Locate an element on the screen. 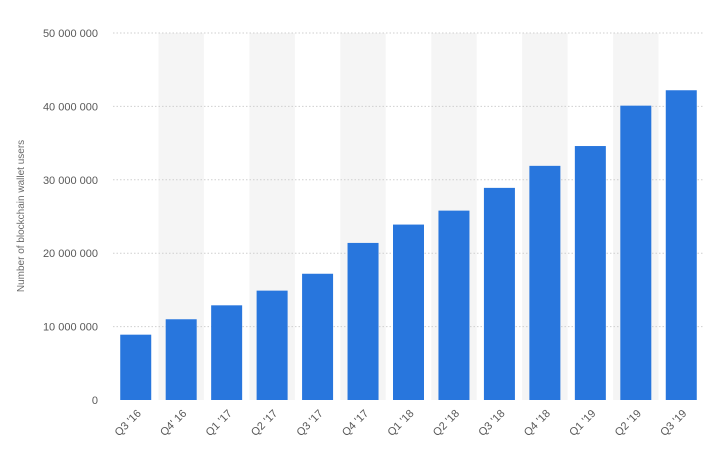 This screenshot has height=459, width=709. x-tick-label: Q3 '18 is located at coordinates (491, 423).